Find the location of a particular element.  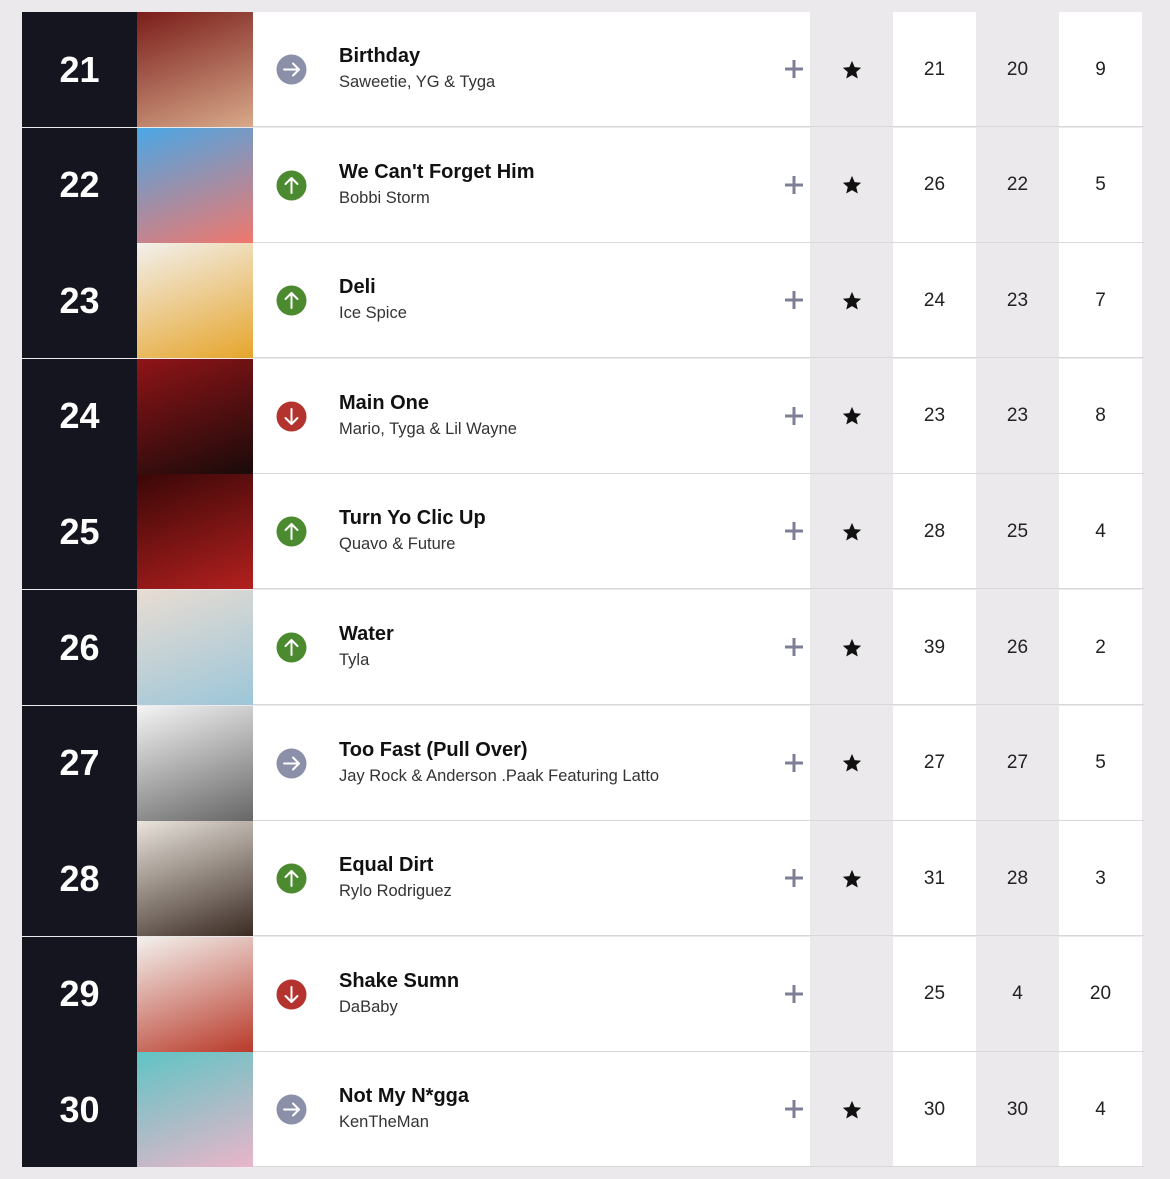

chart-row: 22 We Can't Forget Him Bobbi Storm 26 22 5 is located at coordinates (583, 185).